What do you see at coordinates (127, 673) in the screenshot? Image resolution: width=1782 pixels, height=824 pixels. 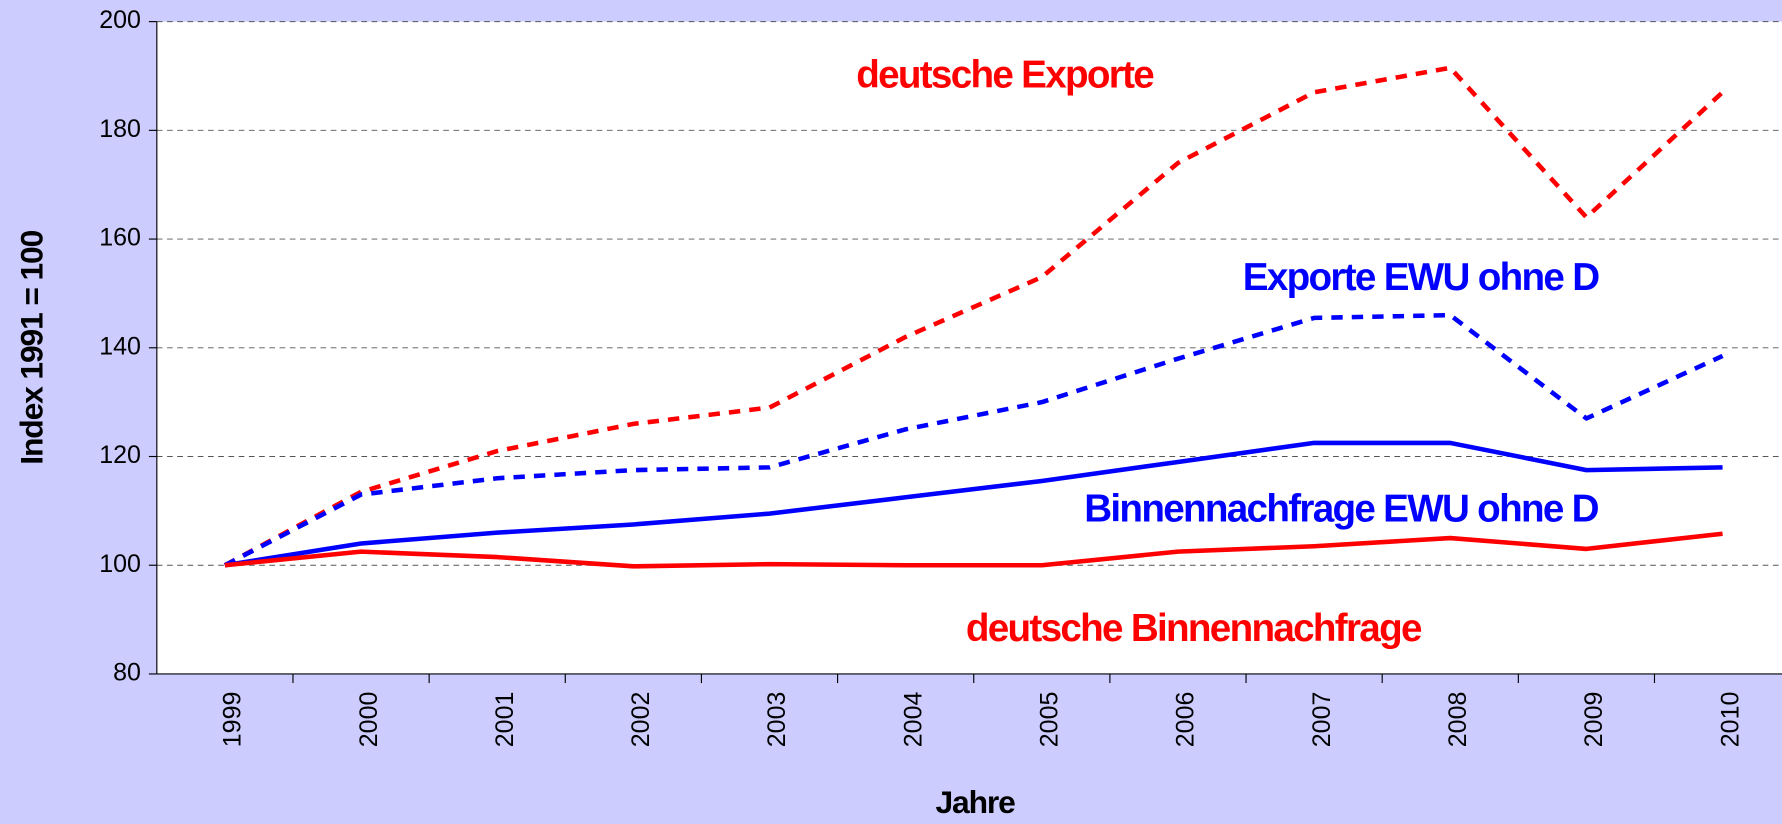 I see `y-tick-label: 80` at bounding box center [127, 673].